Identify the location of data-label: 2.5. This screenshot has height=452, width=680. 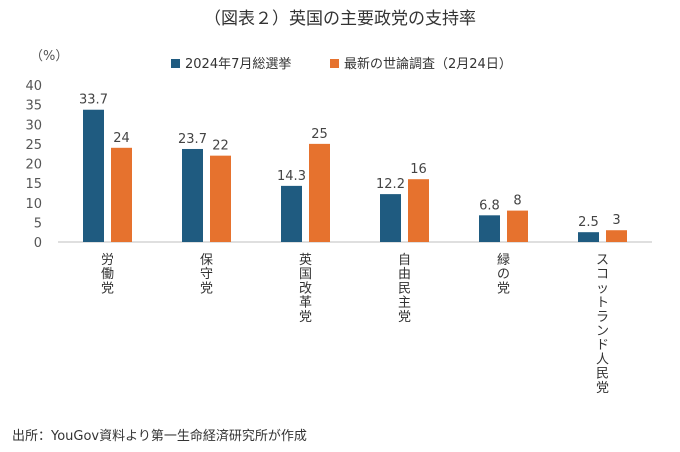
(588, 222).